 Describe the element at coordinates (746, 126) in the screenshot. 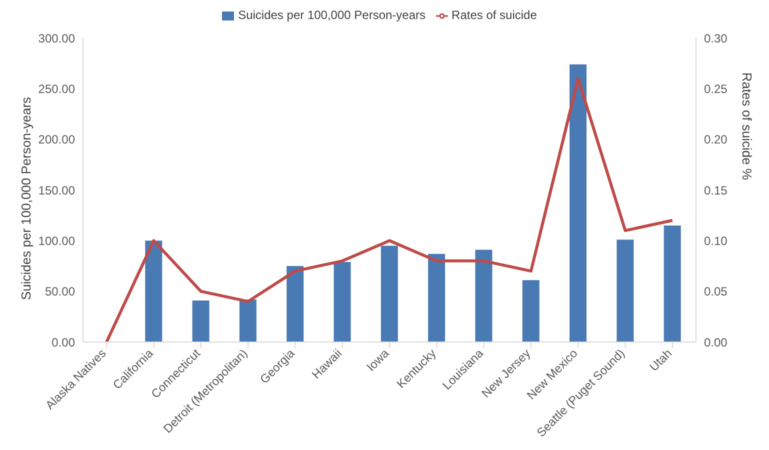

I see `y2-axis-title: Rates of suicide %` at that location.